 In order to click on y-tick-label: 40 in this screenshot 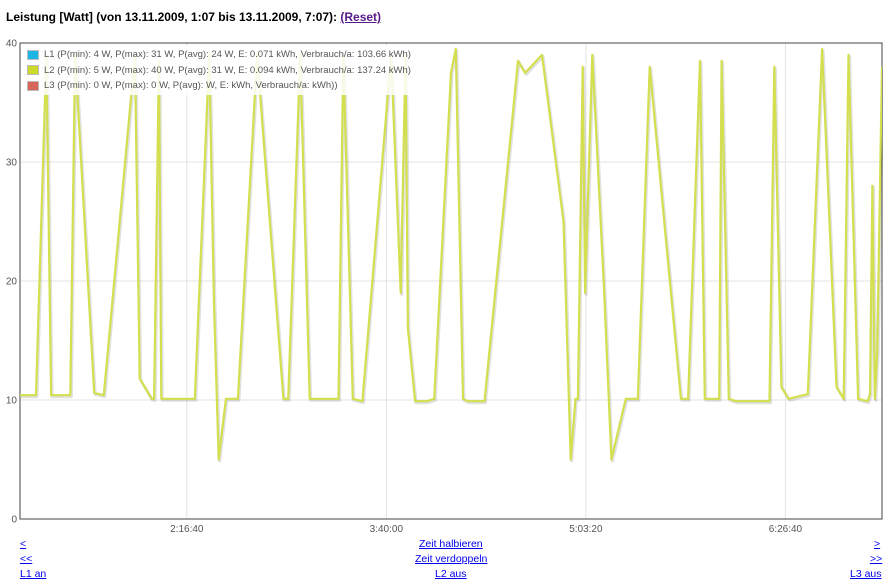, I will do `click(12, 44)`.